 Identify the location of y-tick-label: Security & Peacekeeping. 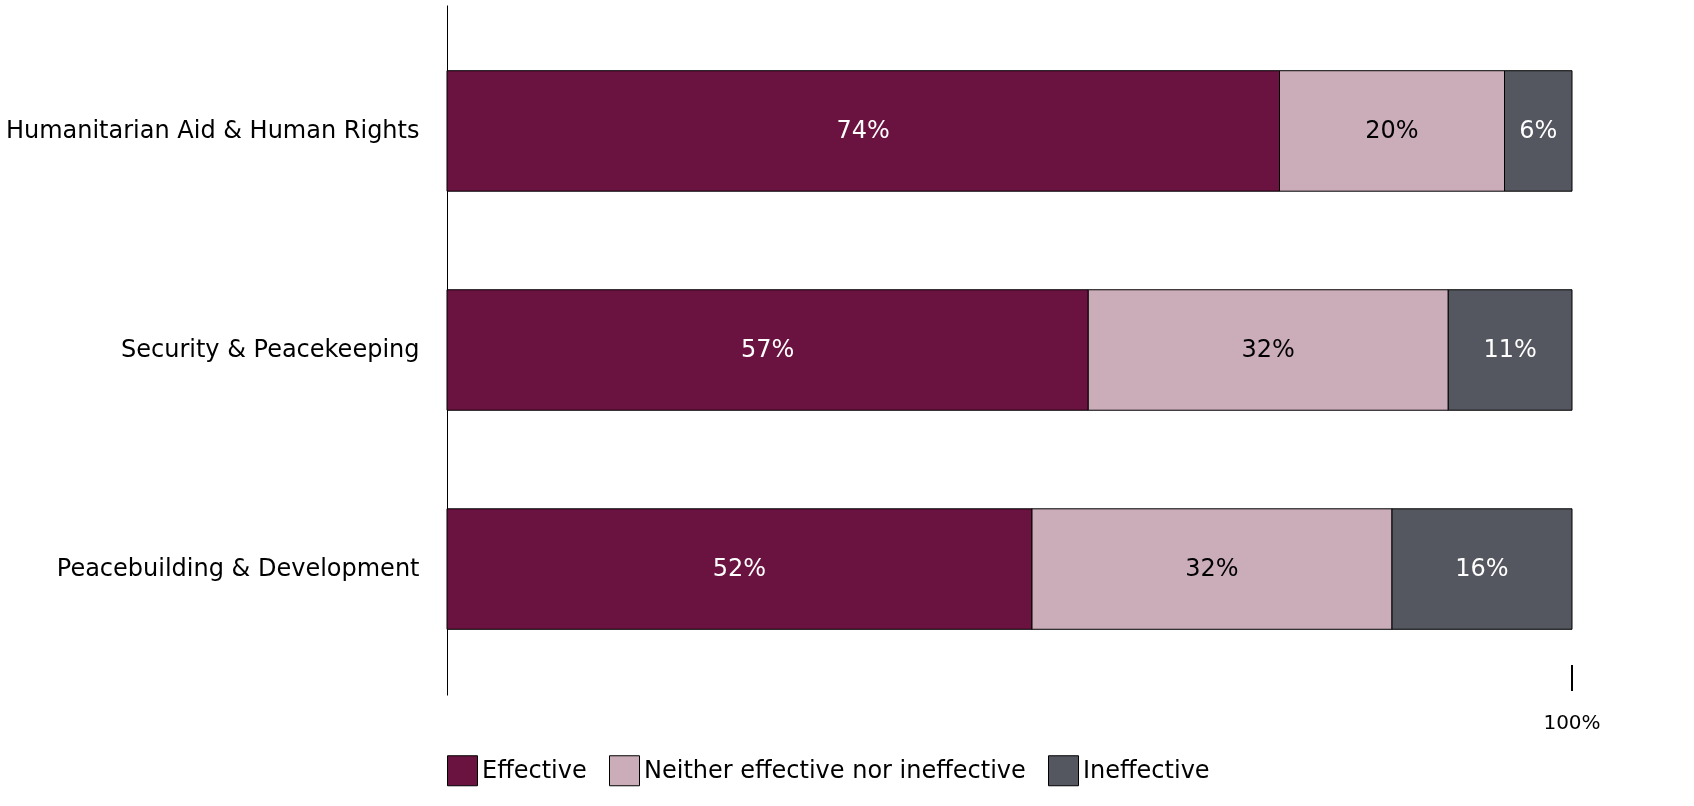
(270, 349).